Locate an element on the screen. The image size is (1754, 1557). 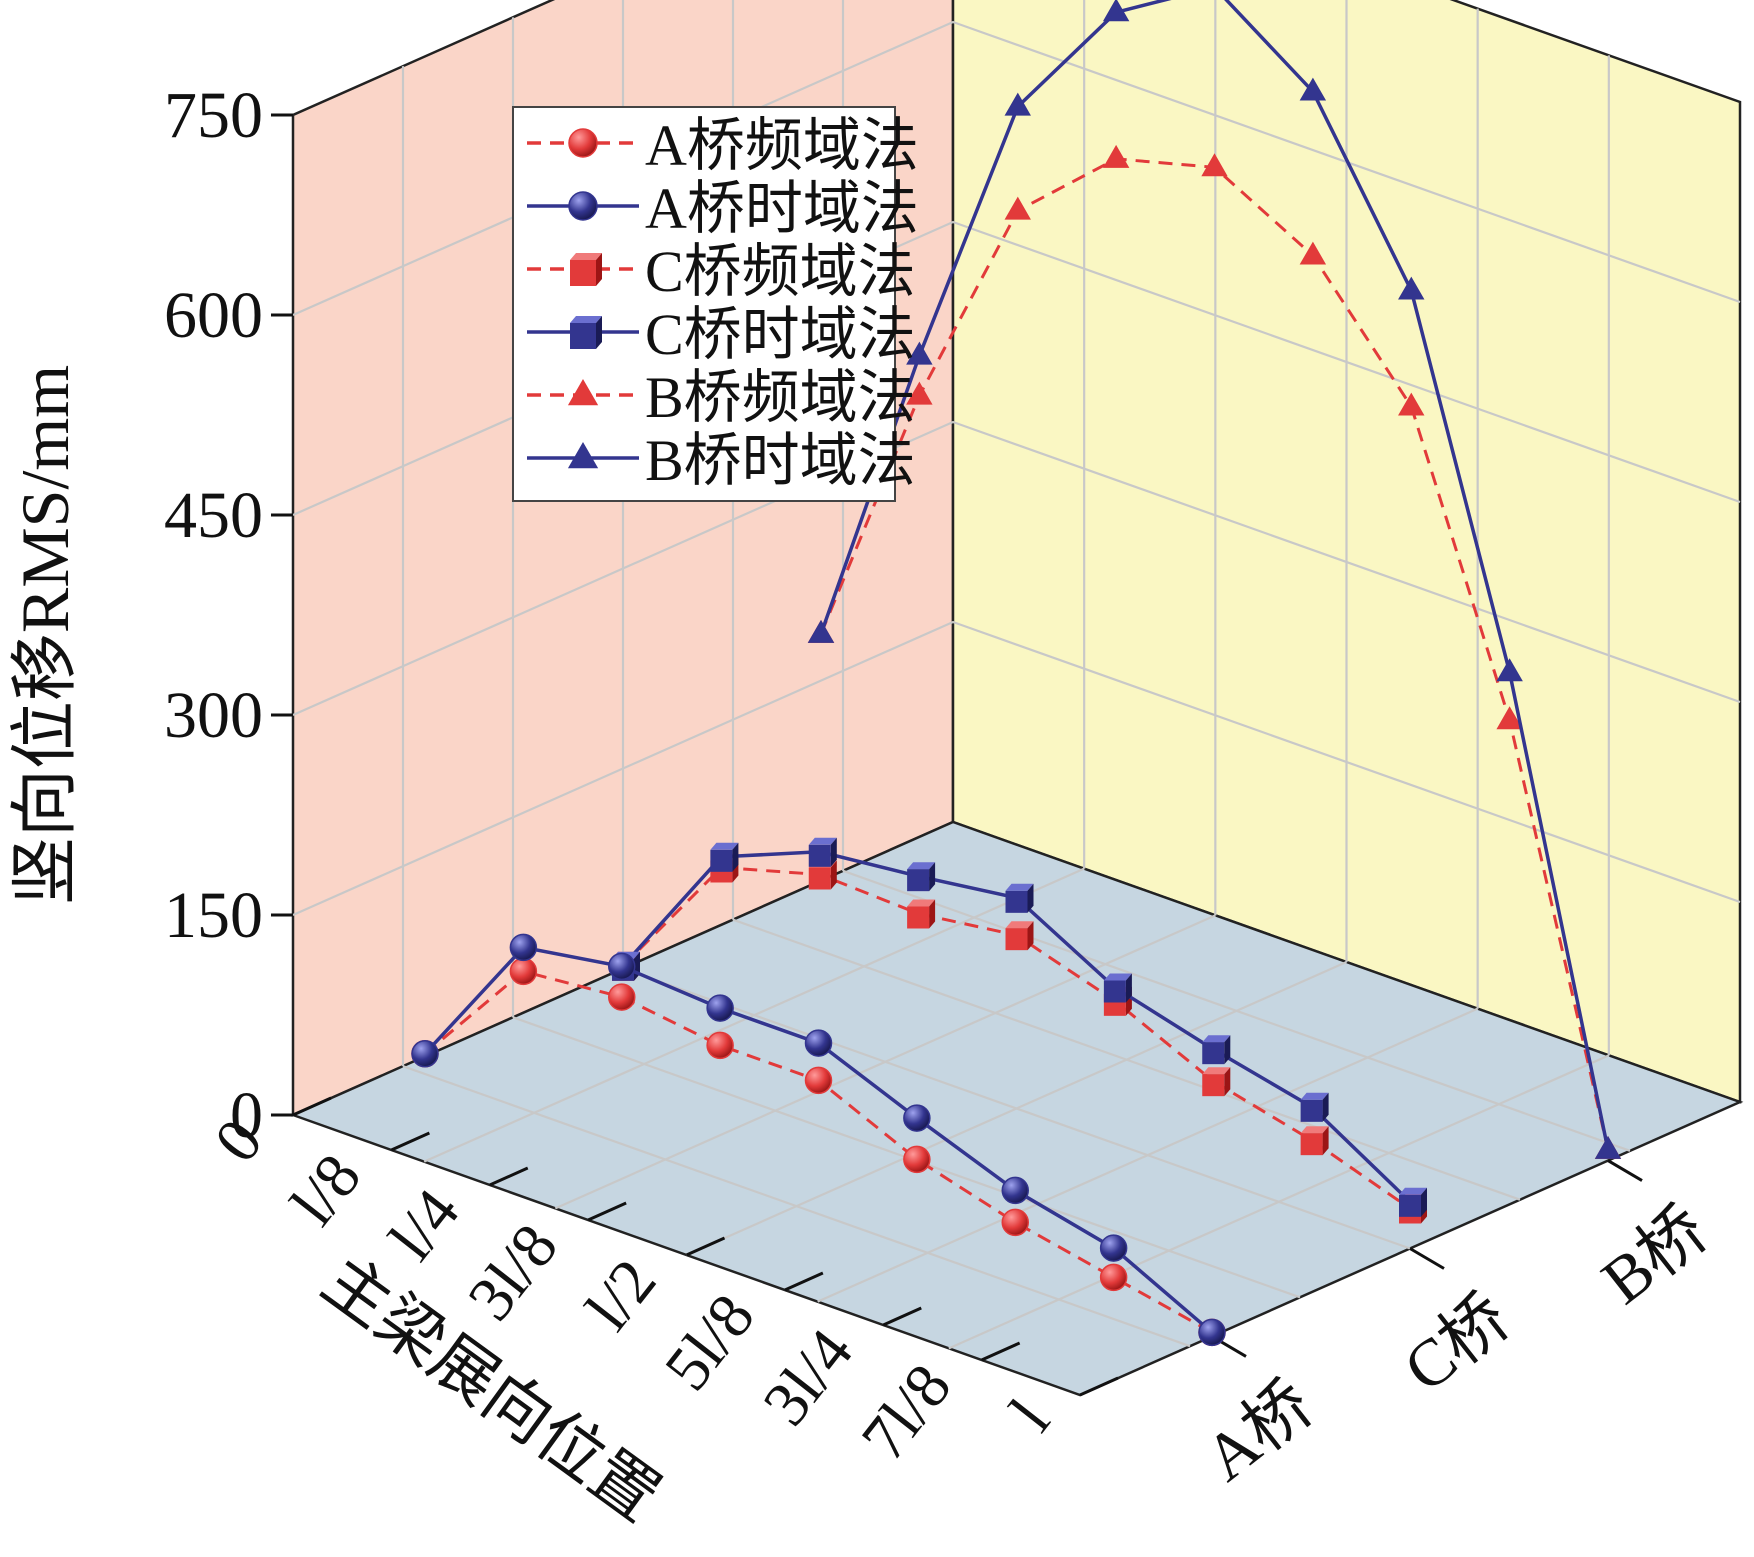
legend-box is located at coordinates (704, 304).